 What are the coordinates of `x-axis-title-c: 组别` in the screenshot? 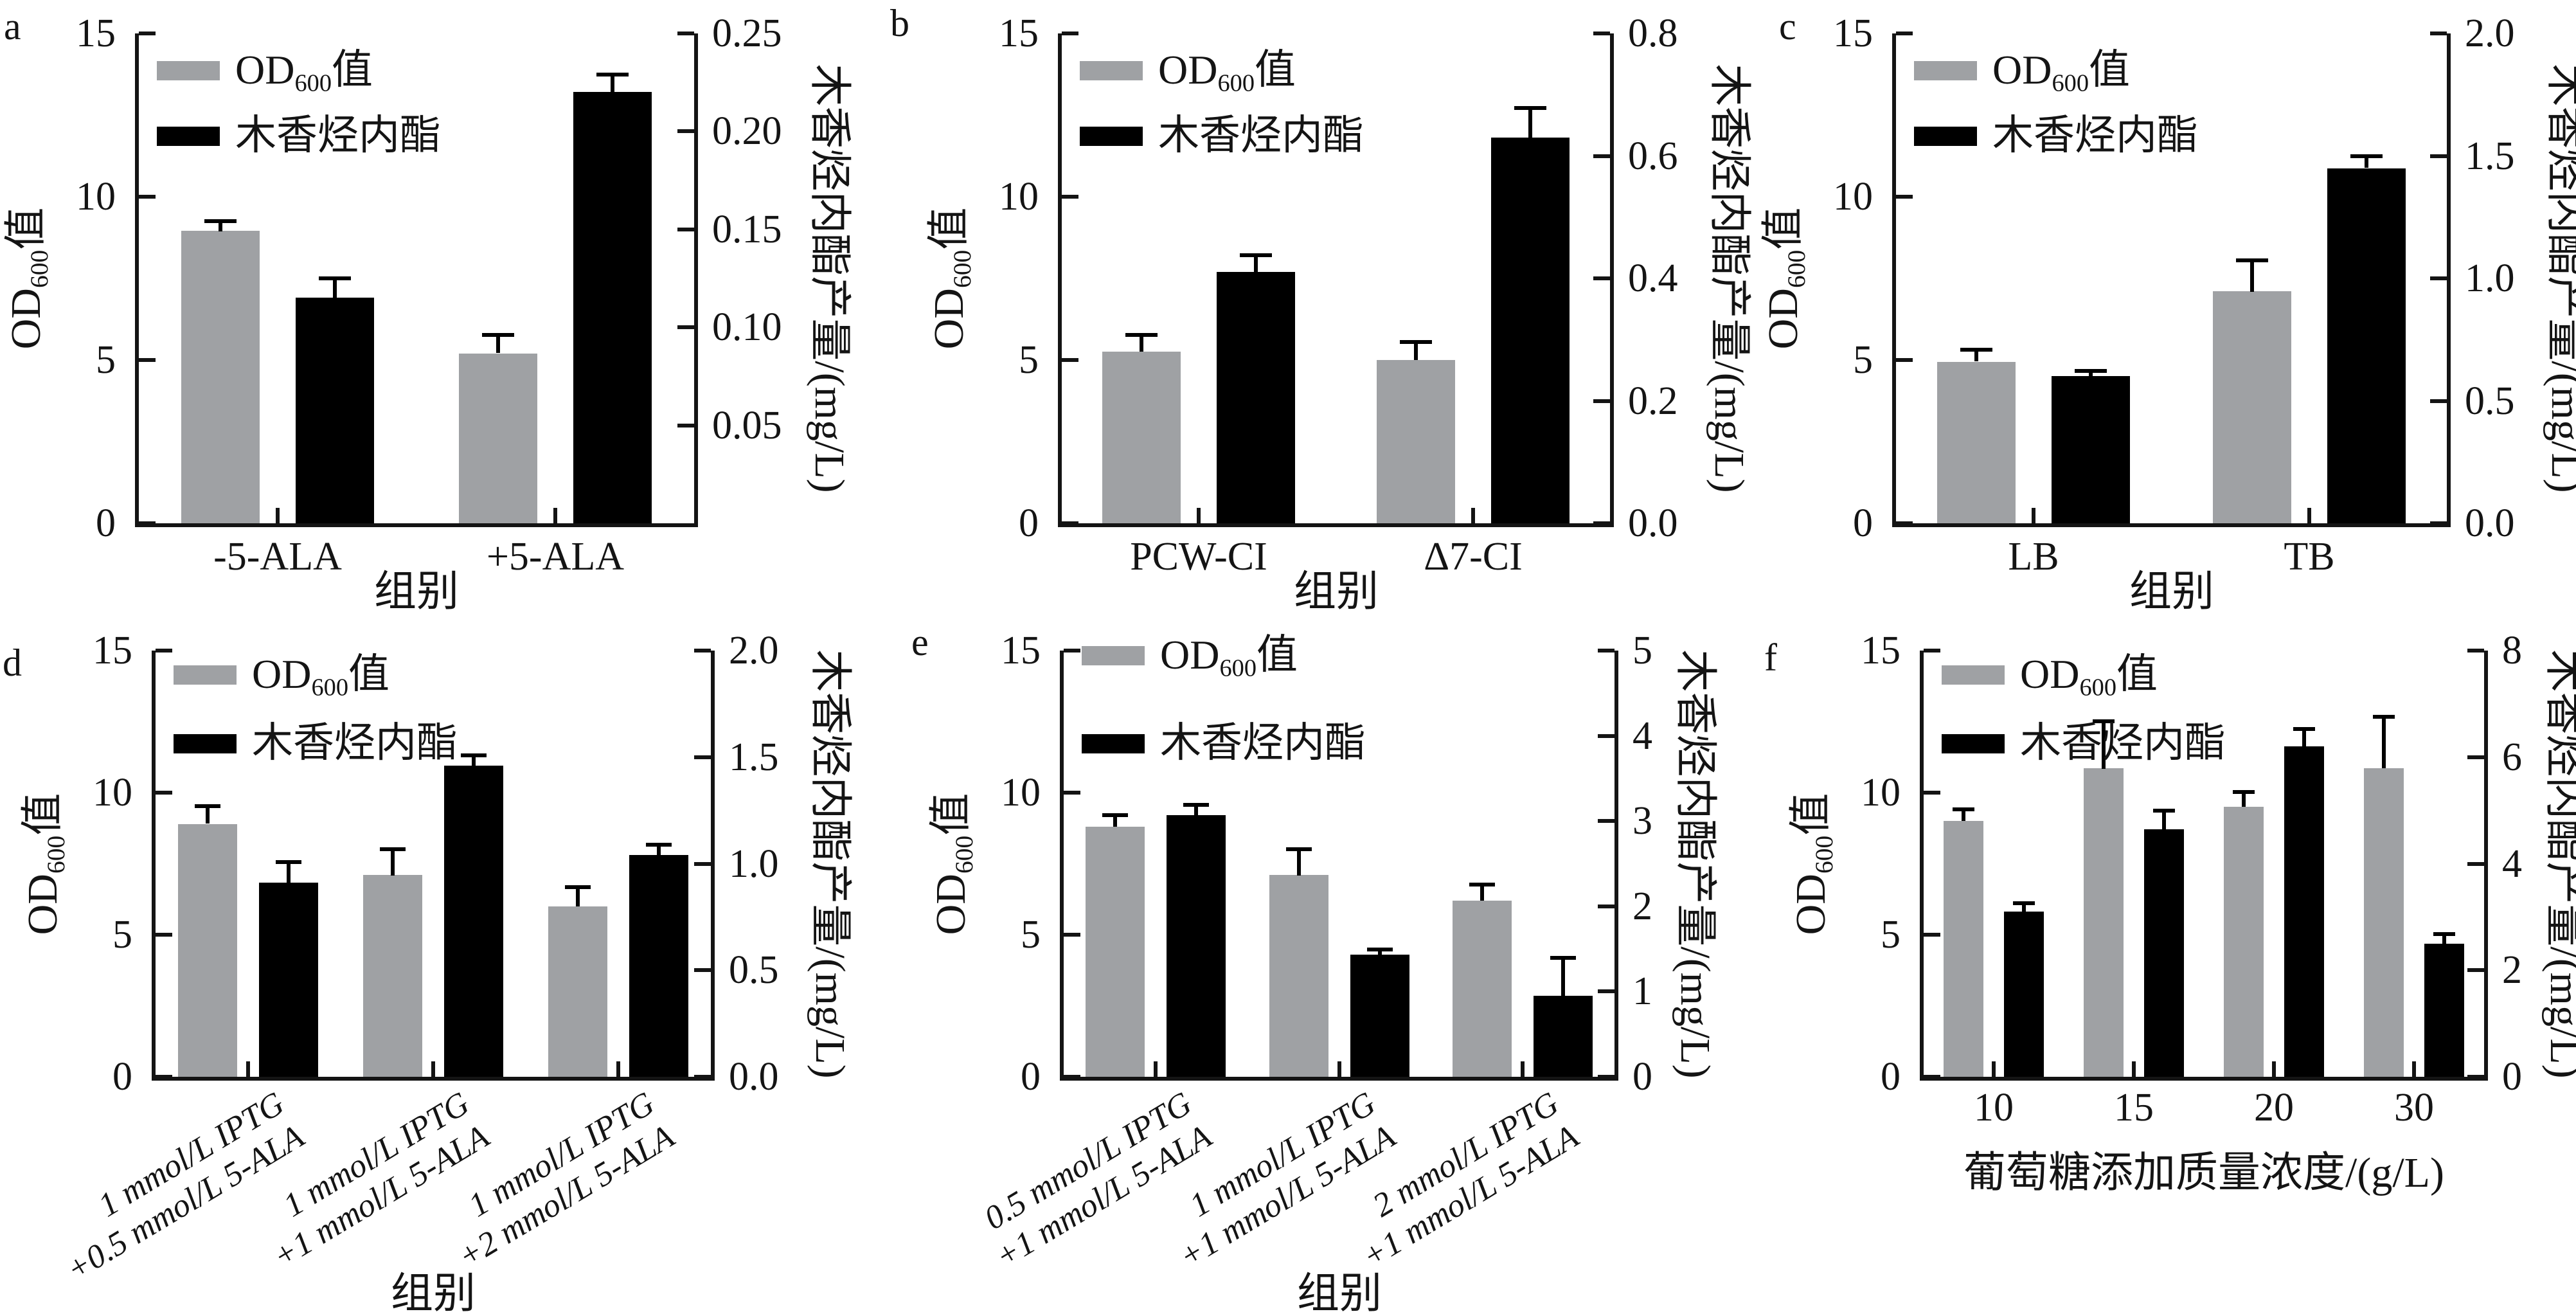 It's located at (2171, 591).